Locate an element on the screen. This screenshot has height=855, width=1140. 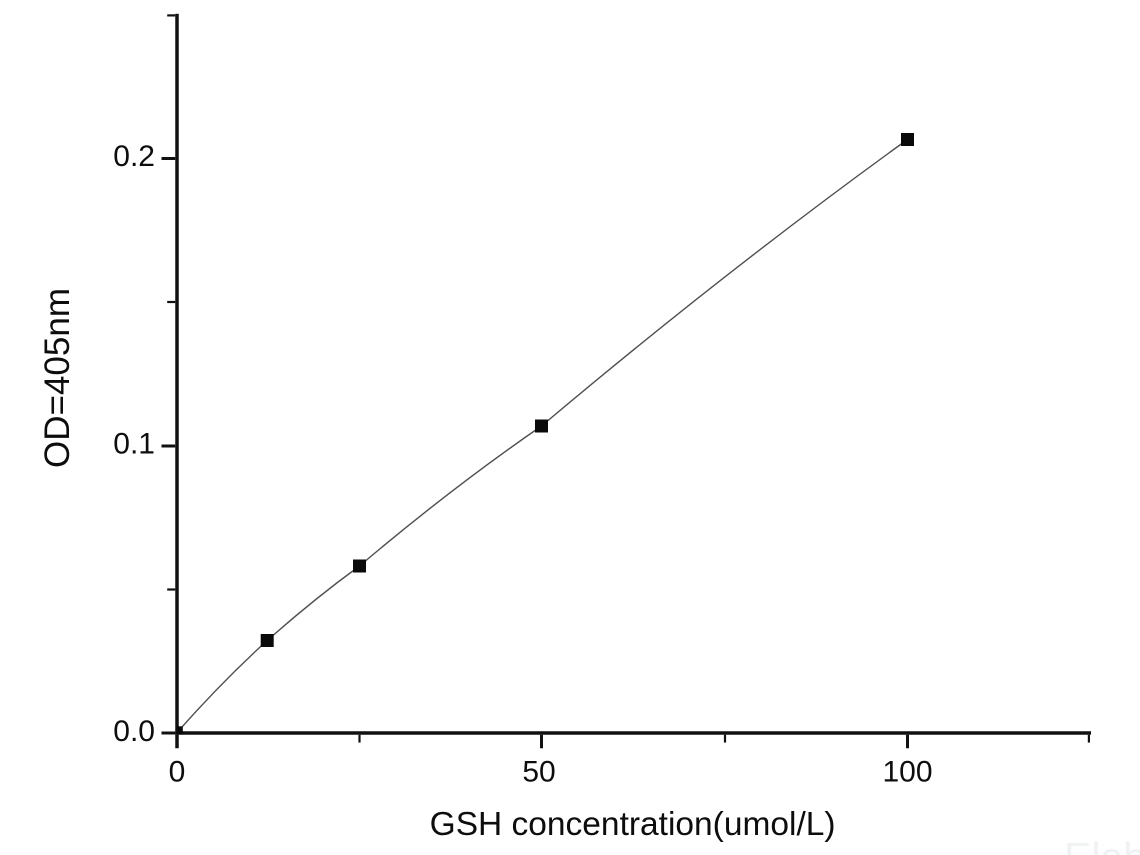
svg-text: Elabscience is located at coordinates (1102, 844).